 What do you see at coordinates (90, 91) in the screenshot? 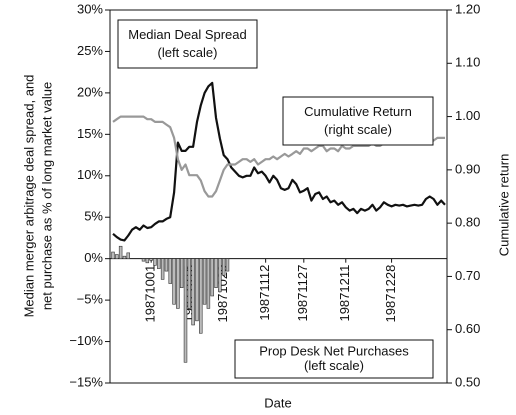
I see `y-tick-label: 20%` at bounding box center [90, 91].